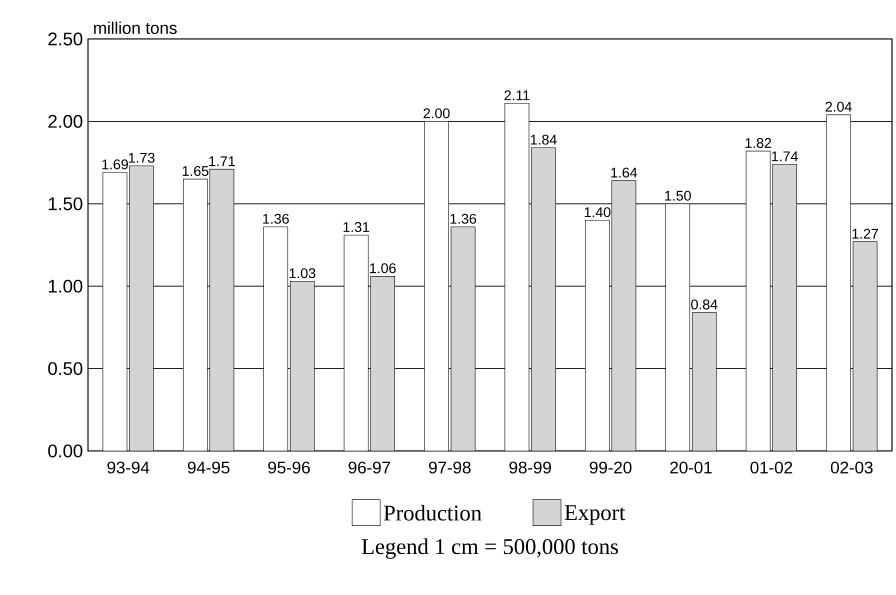  What do you see at coordinates (851, 468) in the screenshot?
I see `x-tick-label: 02-03` at bounding box center [851, 468].